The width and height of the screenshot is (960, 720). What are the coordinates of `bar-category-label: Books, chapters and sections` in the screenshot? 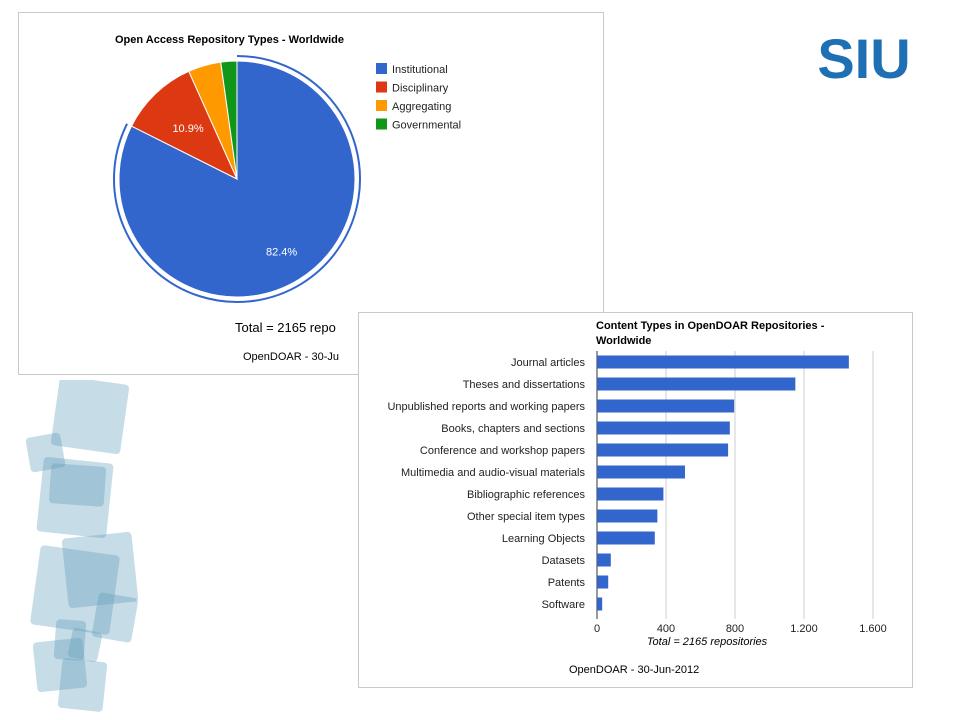 It's located at (513, 429).